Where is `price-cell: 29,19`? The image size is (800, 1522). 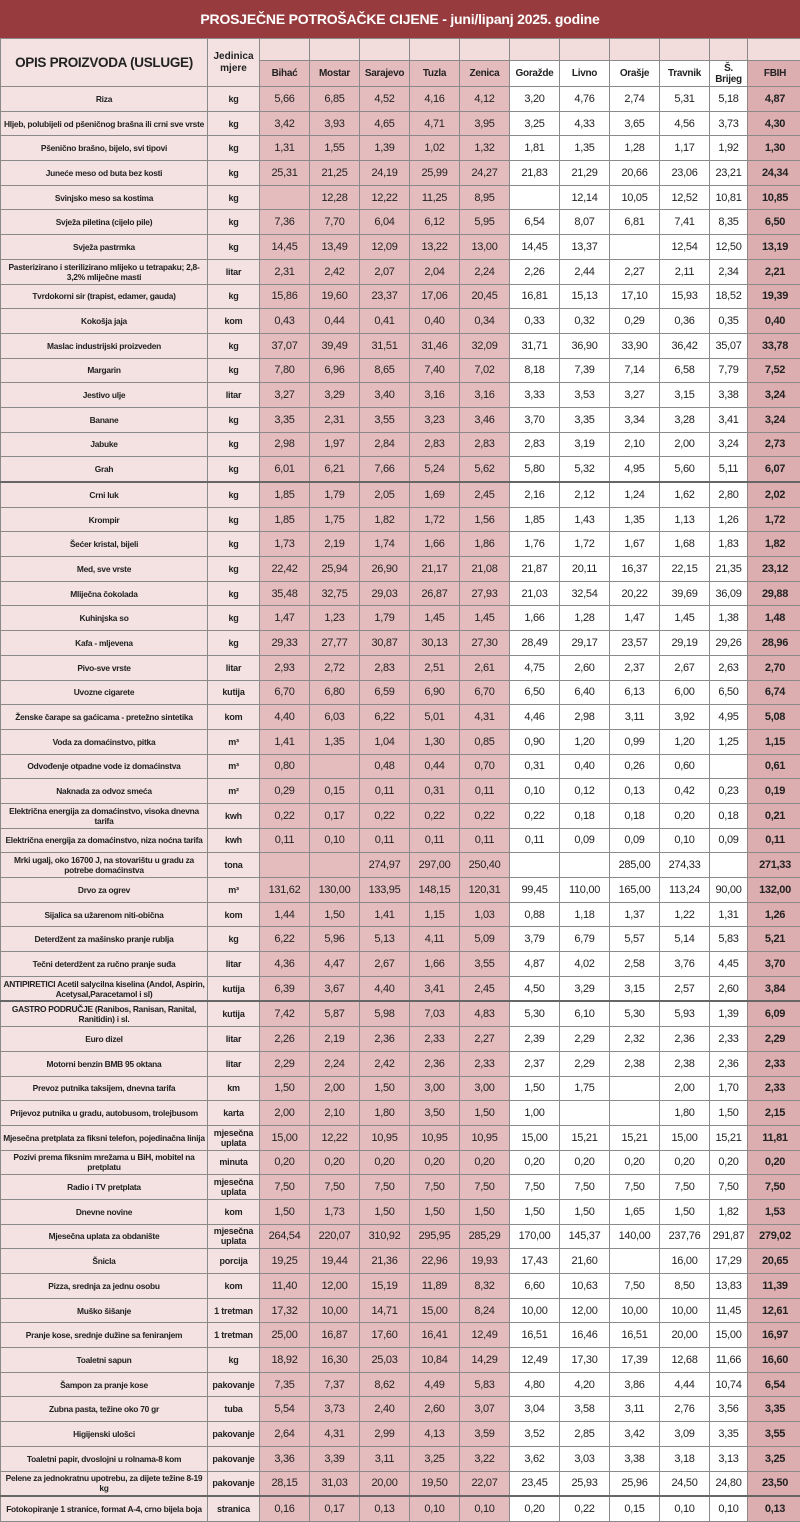
price-cell: 29,19 is located at coordinates (685, 643).